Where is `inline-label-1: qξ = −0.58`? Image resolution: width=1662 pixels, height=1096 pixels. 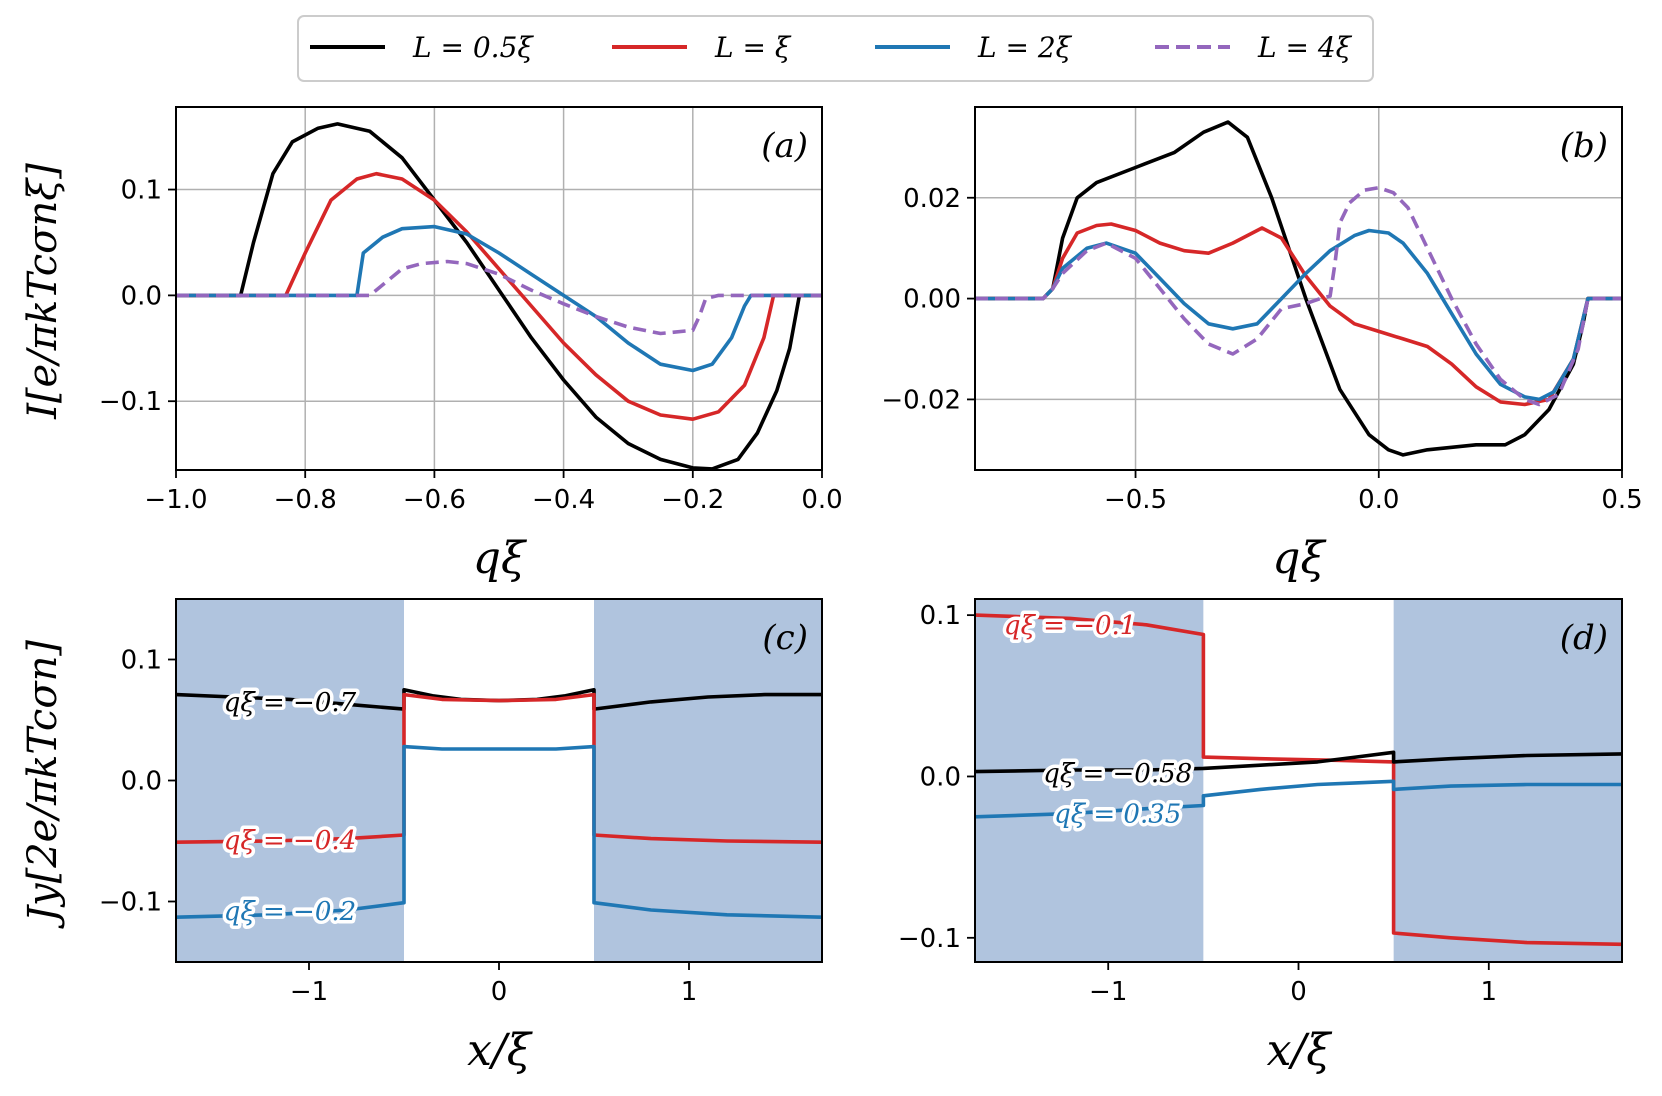
inline-label-1: qξ = −0.58 is located at coordinates (1117, 774).